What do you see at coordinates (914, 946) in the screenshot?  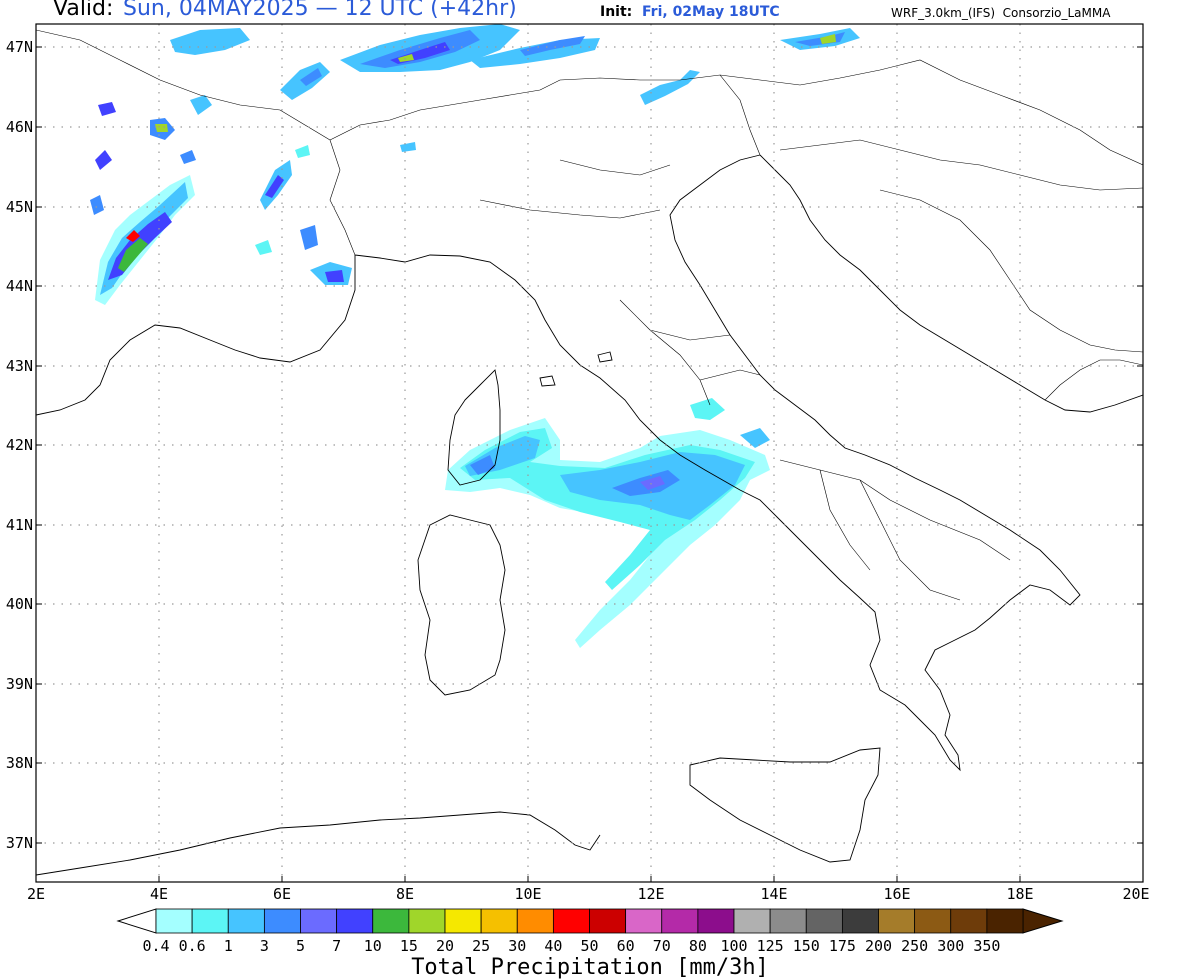 I see `colorbar-label: 250` at bounding box center [914, 946].